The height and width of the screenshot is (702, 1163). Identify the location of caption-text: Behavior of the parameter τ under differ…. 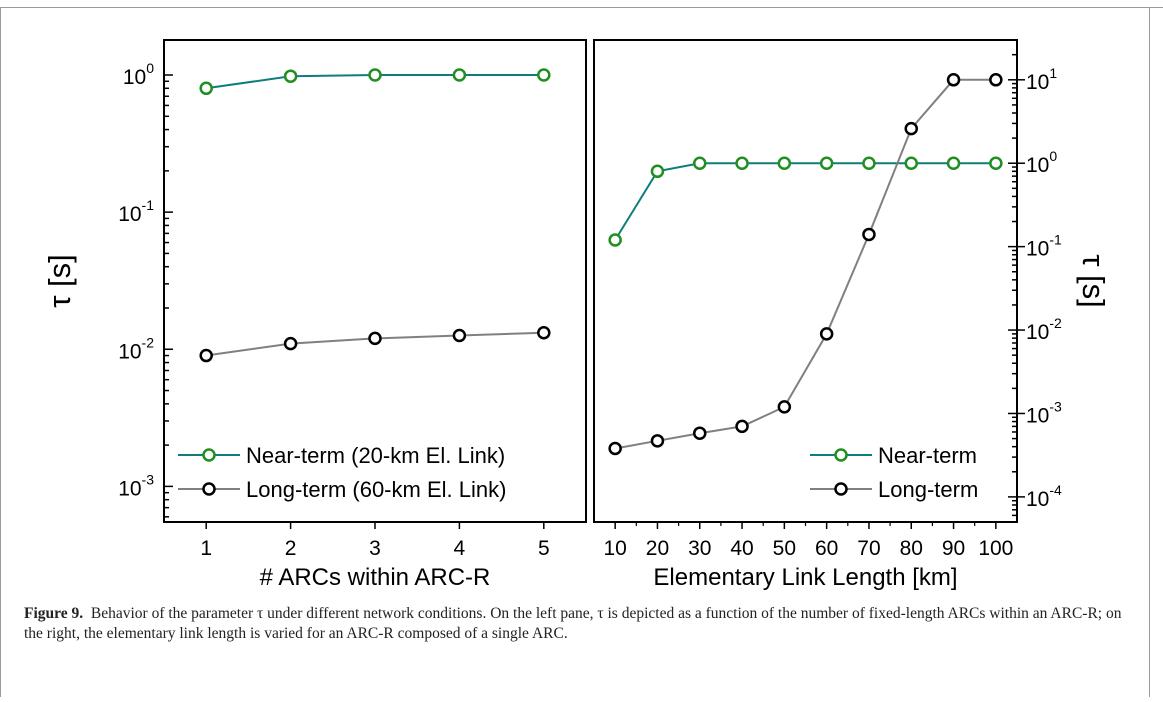
(573, 623).